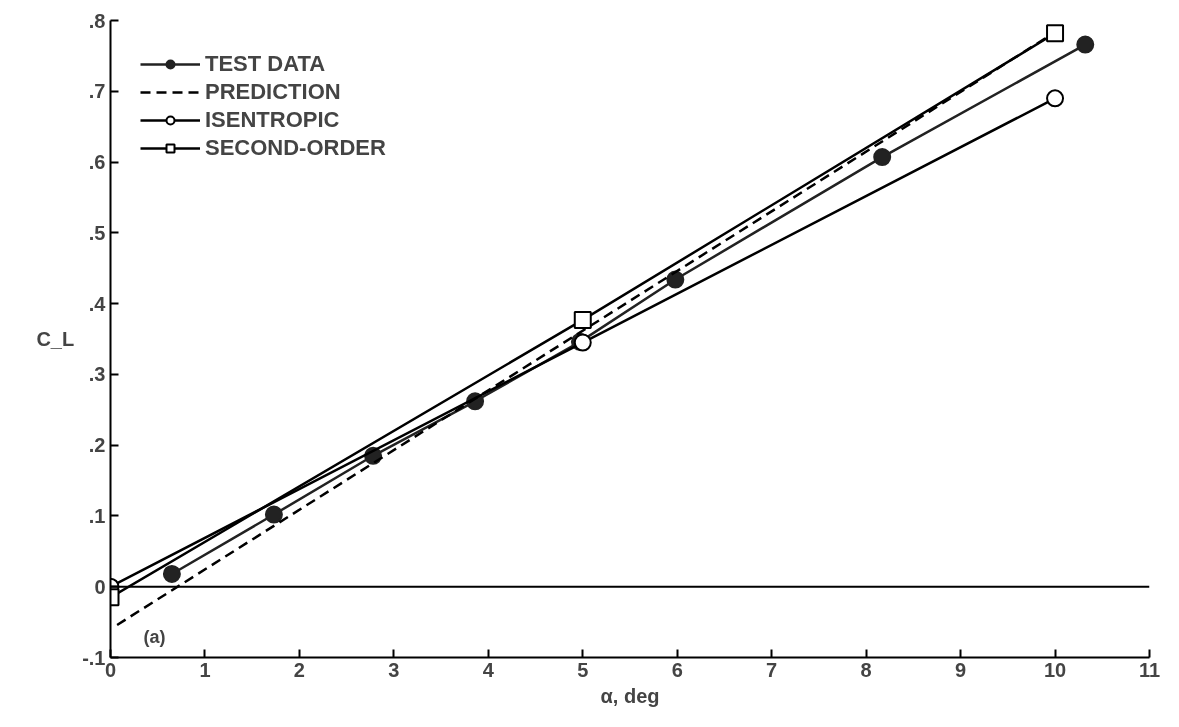  What do you see at coordinates (1055, 669) in the screenshot?
I see `x-tick-label: 10` at bounding box center [1055, 669].